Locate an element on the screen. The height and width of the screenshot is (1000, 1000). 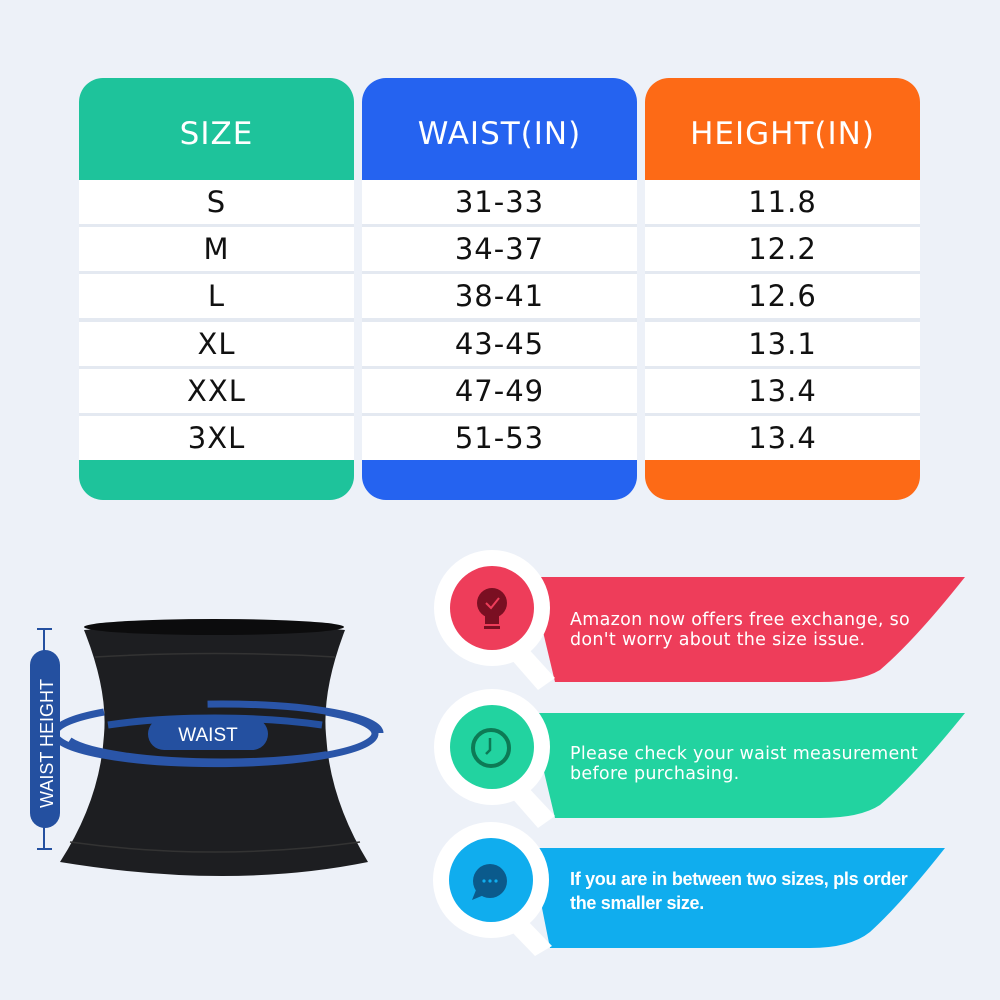
waist-height-label: WAIST HEIGHT is located at coordinates (47, 743).